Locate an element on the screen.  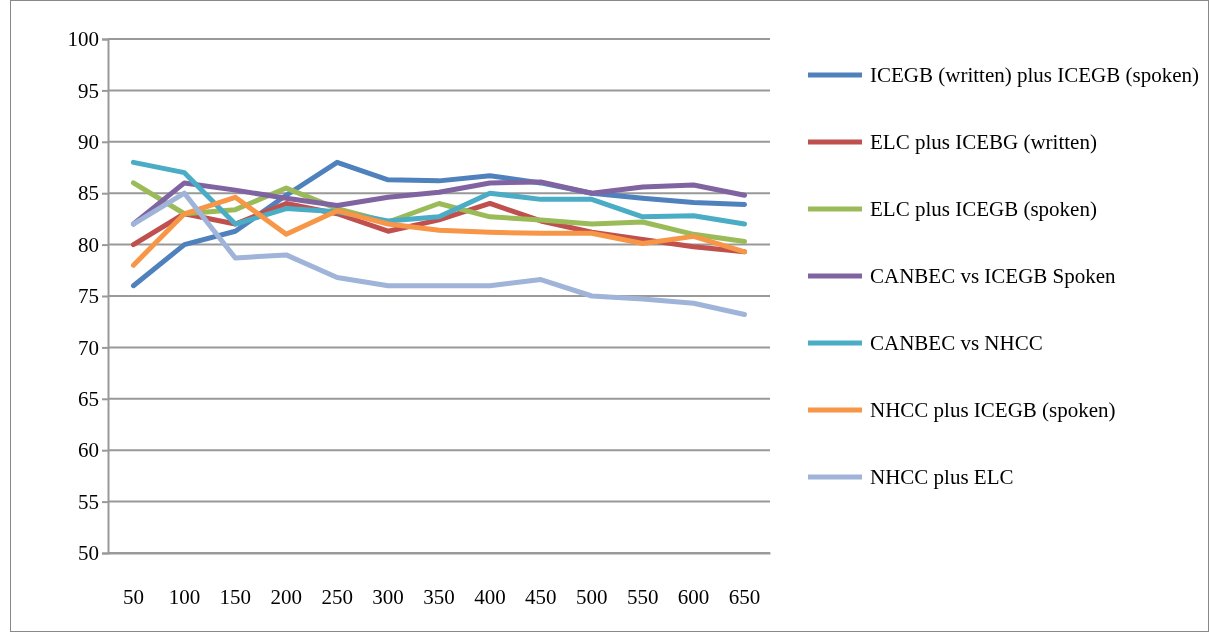
y-tick-label: 70 is located at coordinates (88, 347).